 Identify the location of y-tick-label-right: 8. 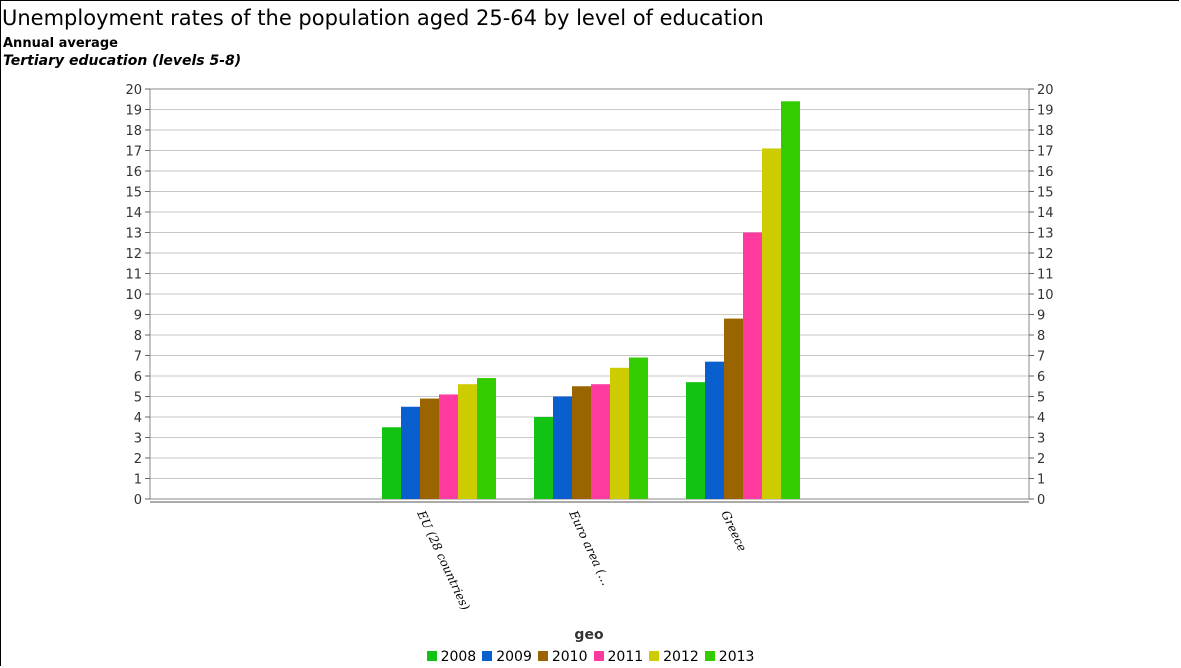
(1041, 336).